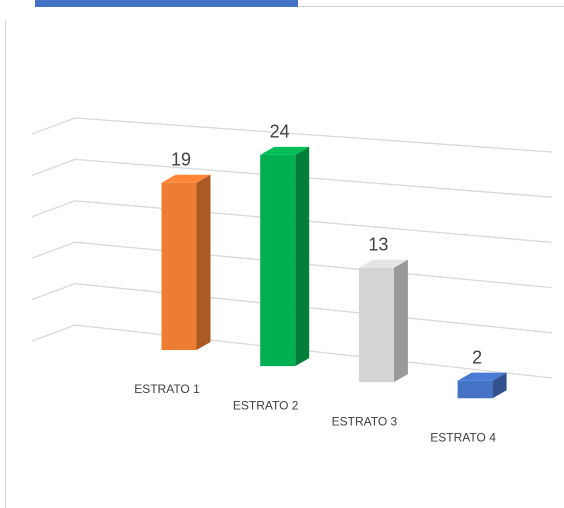 This screenshot has height=508, width=564. Describe the element at coordinates (280, 132) in the screenshot. I see `value-label: 24` at that location.